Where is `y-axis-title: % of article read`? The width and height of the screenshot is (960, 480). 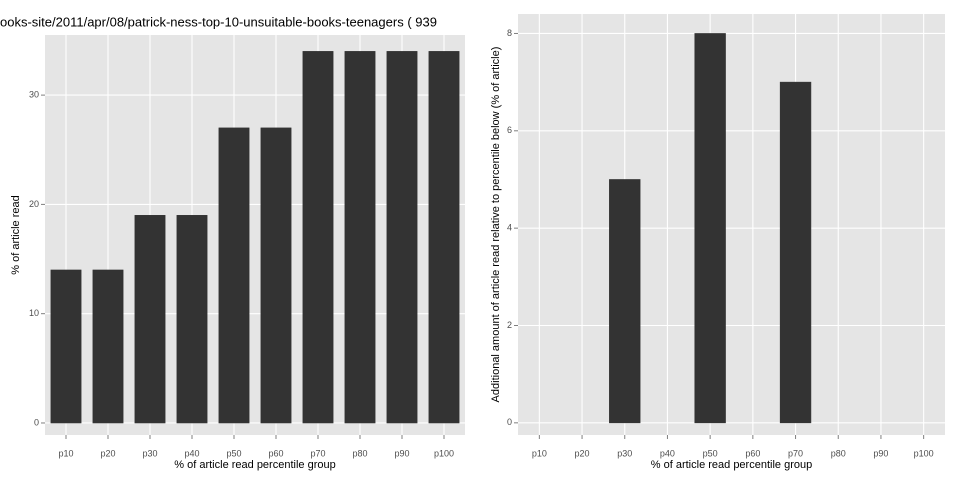
y-axis-title: % of article read is located at coordinates (16, 234).